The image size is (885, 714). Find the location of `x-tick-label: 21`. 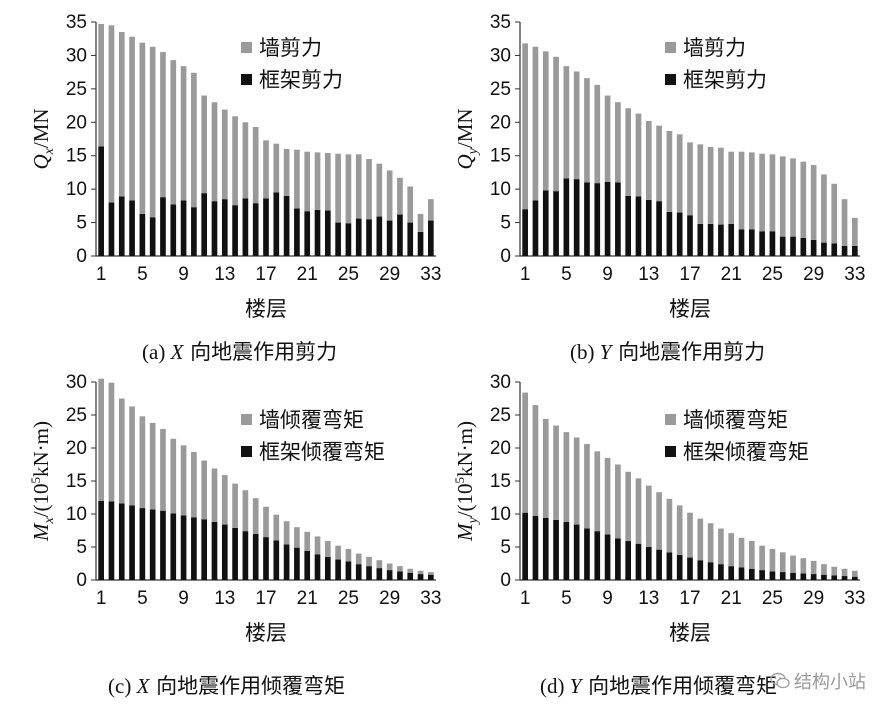

x-tick-label: 21 is located at coordinates (731, 274).